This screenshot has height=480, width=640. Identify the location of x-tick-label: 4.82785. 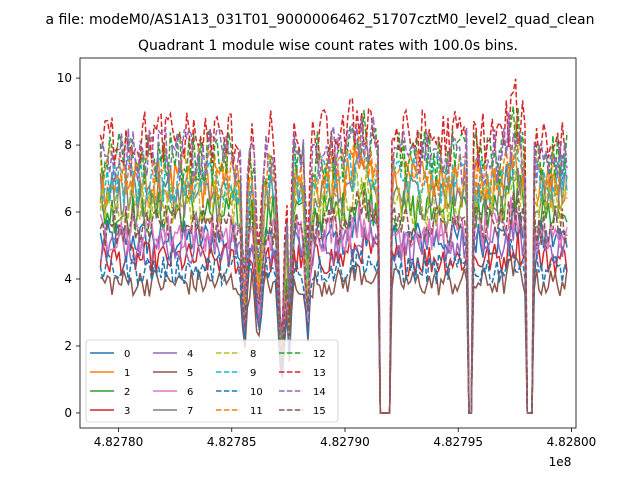
(232, 442).